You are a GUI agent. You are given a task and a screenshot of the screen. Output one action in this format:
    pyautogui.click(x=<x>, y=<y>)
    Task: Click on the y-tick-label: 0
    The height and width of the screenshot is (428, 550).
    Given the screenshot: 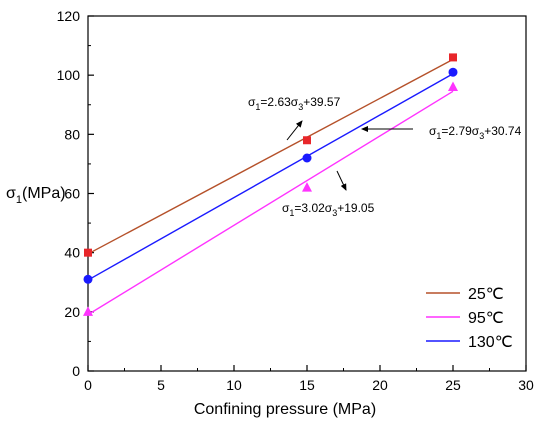 What is the action you would take?
    pyautogui.click(x=76, y=371)
    